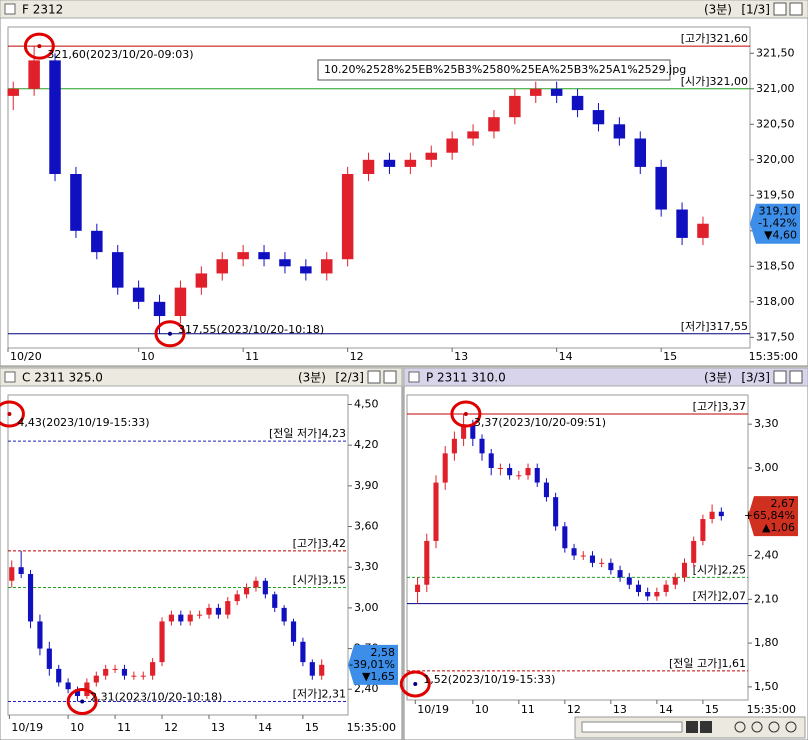 The image size is (808, 740). I want to click on y-tick-label: 320,50, so click(775, 123).